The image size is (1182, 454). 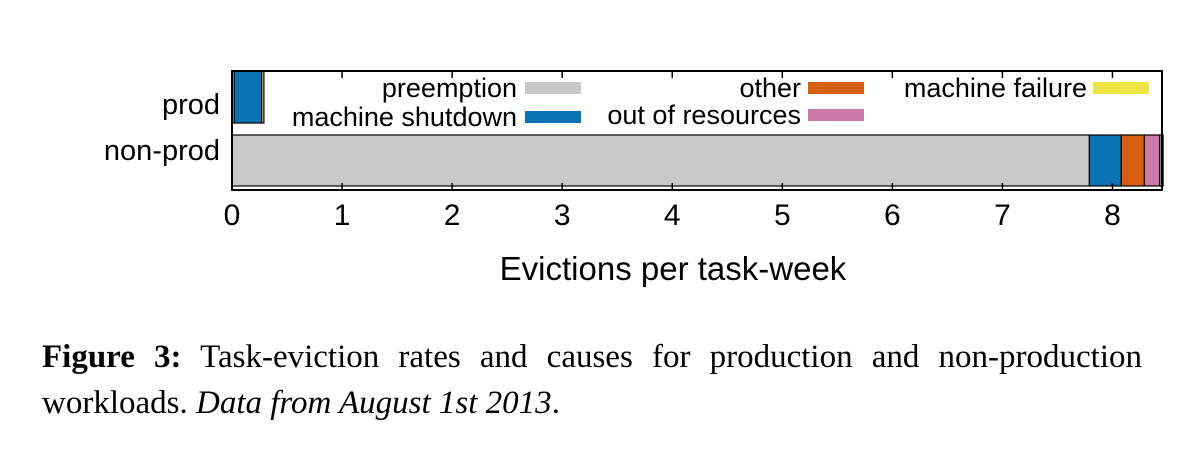 I want to click on legend-label-preemption: preemption, so click(x=449, y=88).